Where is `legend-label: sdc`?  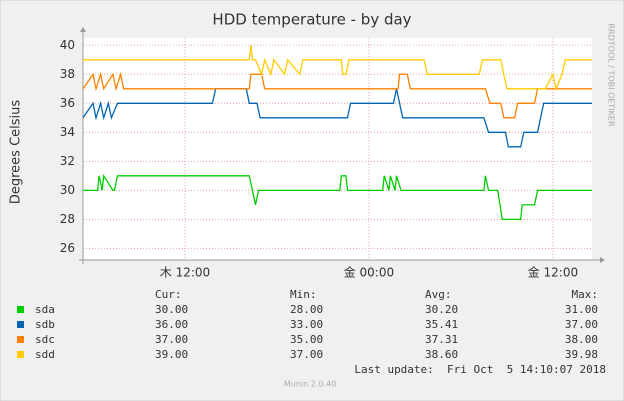 legend-label: sdc is located at coordinates (45, 339).